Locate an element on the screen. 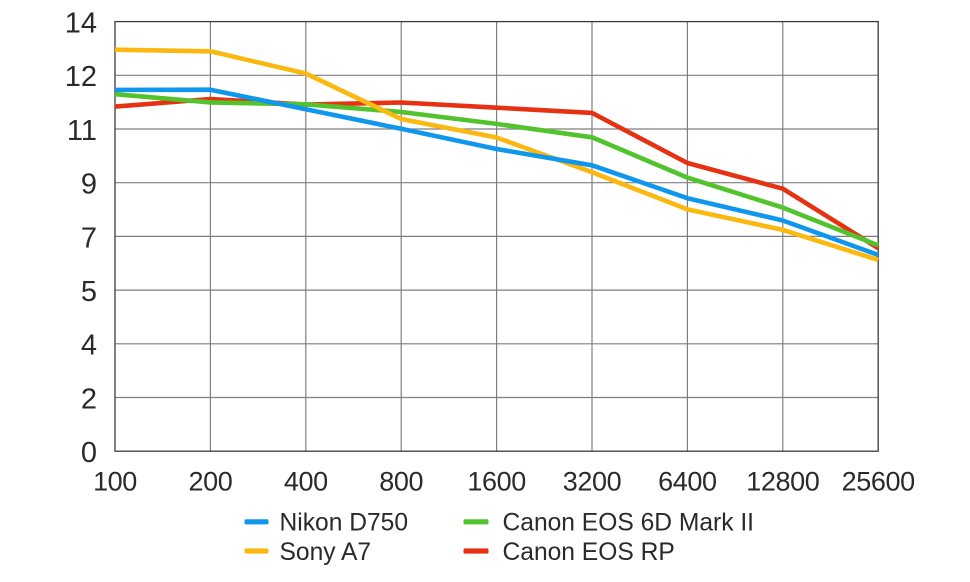 The width and height of the screenshot is (970, 582). svg-text: 7 is located at coordinates (89, 238).